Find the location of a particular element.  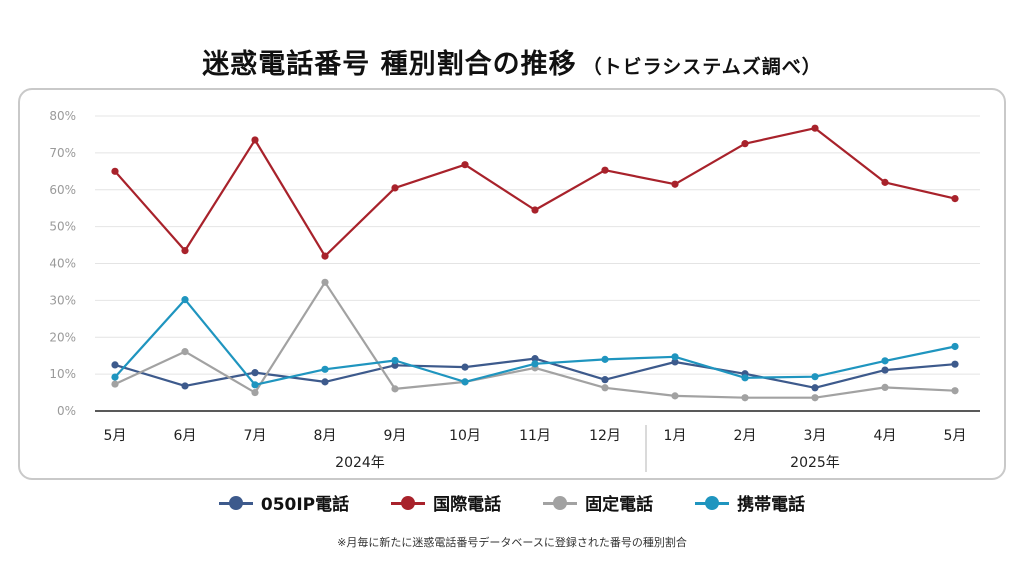

y-tick-label: 40% is located at coordinates (62, 264).